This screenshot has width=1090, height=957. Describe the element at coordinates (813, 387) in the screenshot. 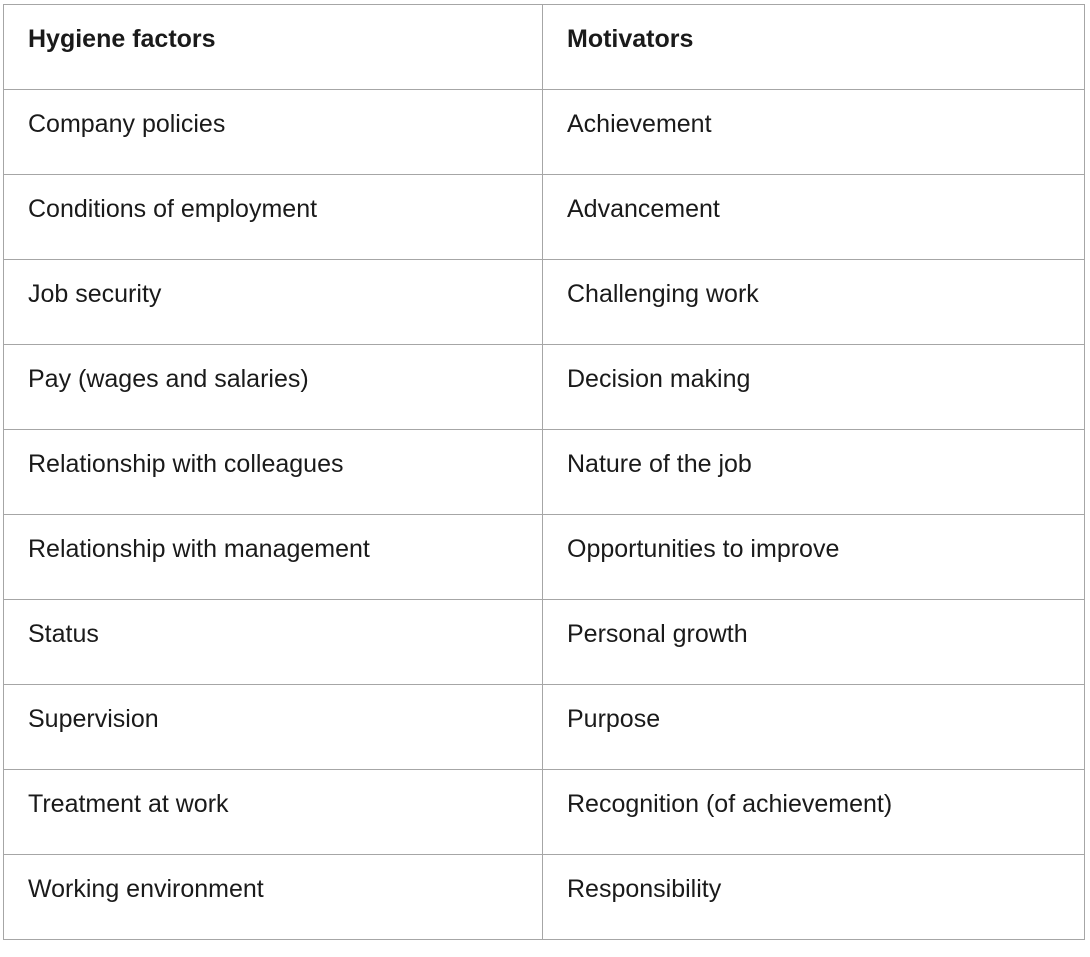

I see `motivator-cell: Decision making` at that location.